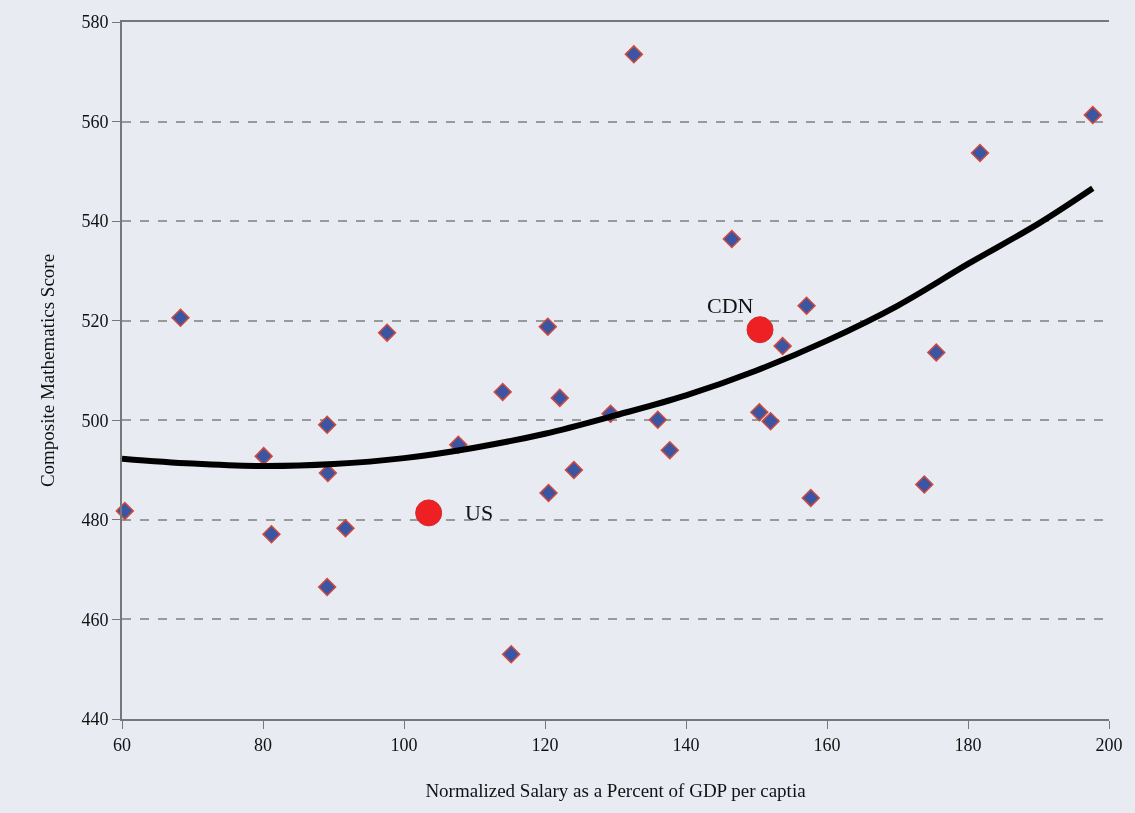  Describe the element at coordinates (686, 744) in the screenshot. I see `x-tick-label: 140` at that location.